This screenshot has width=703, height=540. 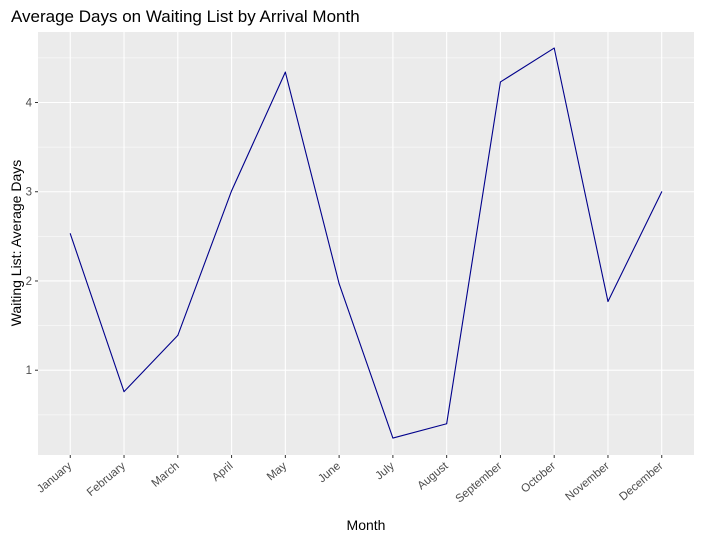 I want to click on x-tick-label-6: July, so click(x=385, y=471).